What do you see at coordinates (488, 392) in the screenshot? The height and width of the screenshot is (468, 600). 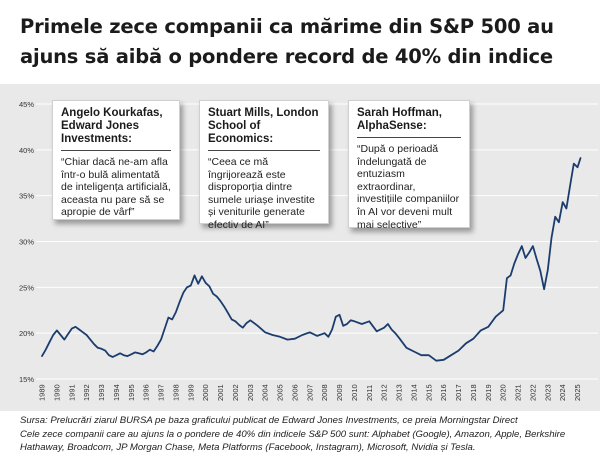 I see `x-tick-label: 2019` at bounding box center [488, 392].